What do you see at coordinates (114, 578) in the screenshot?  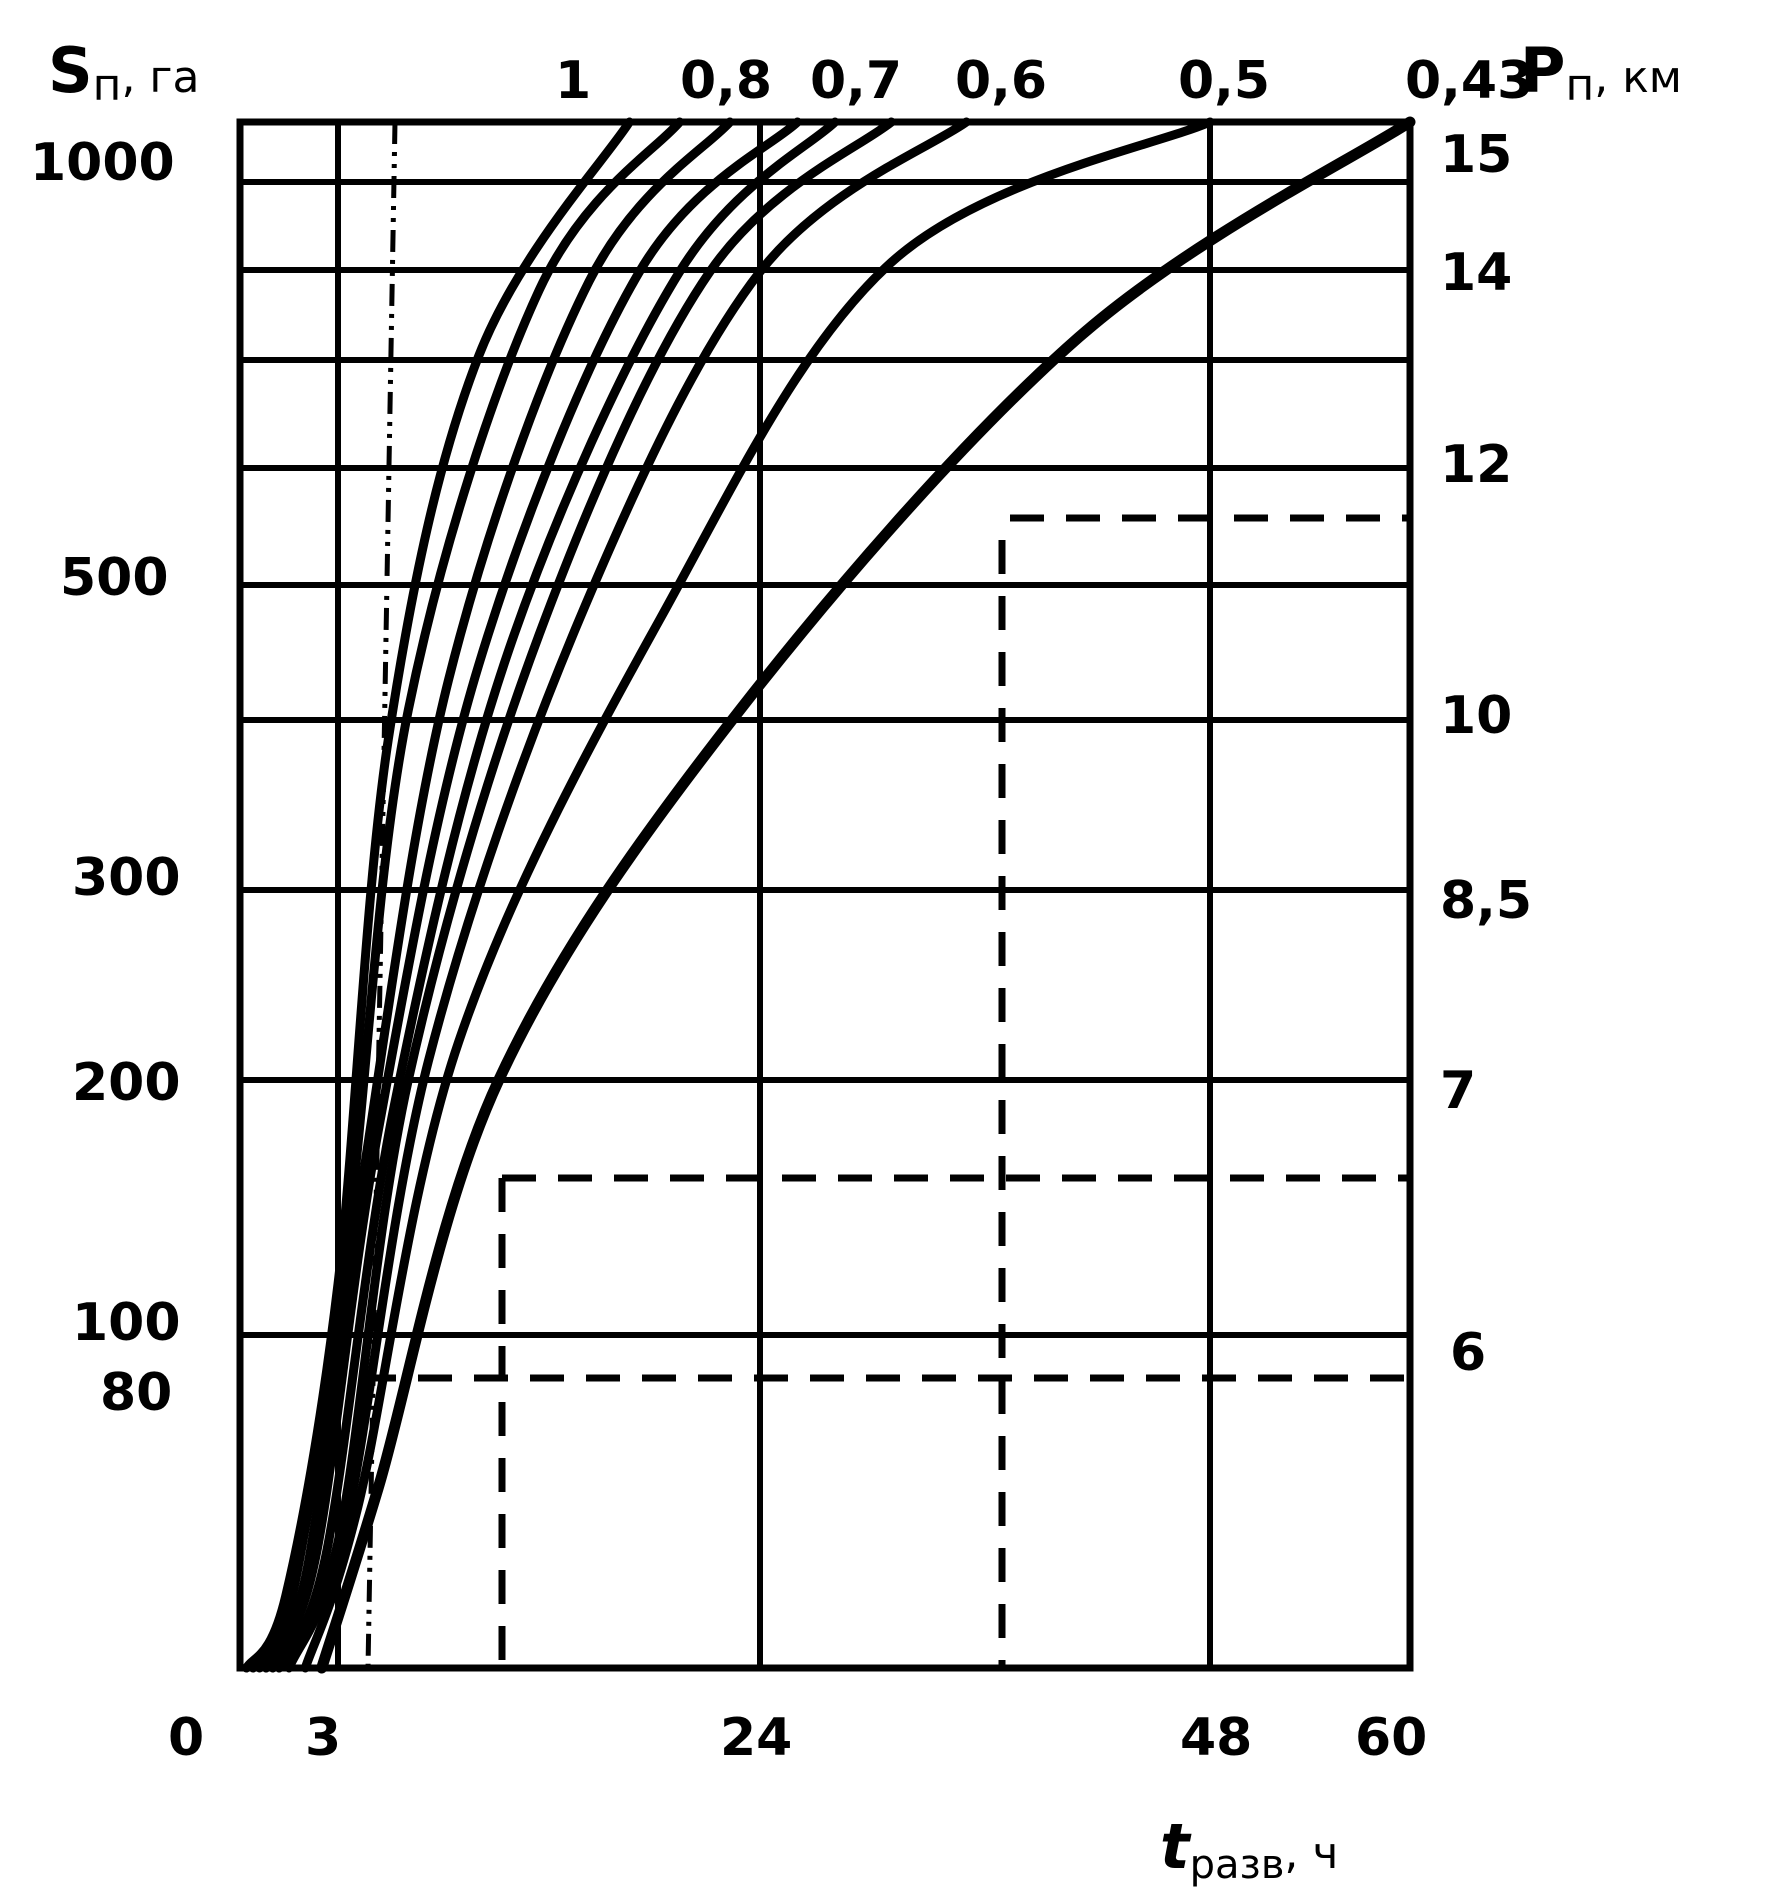 I see `y-tick-label: 500` at bounding box center [114, 578].